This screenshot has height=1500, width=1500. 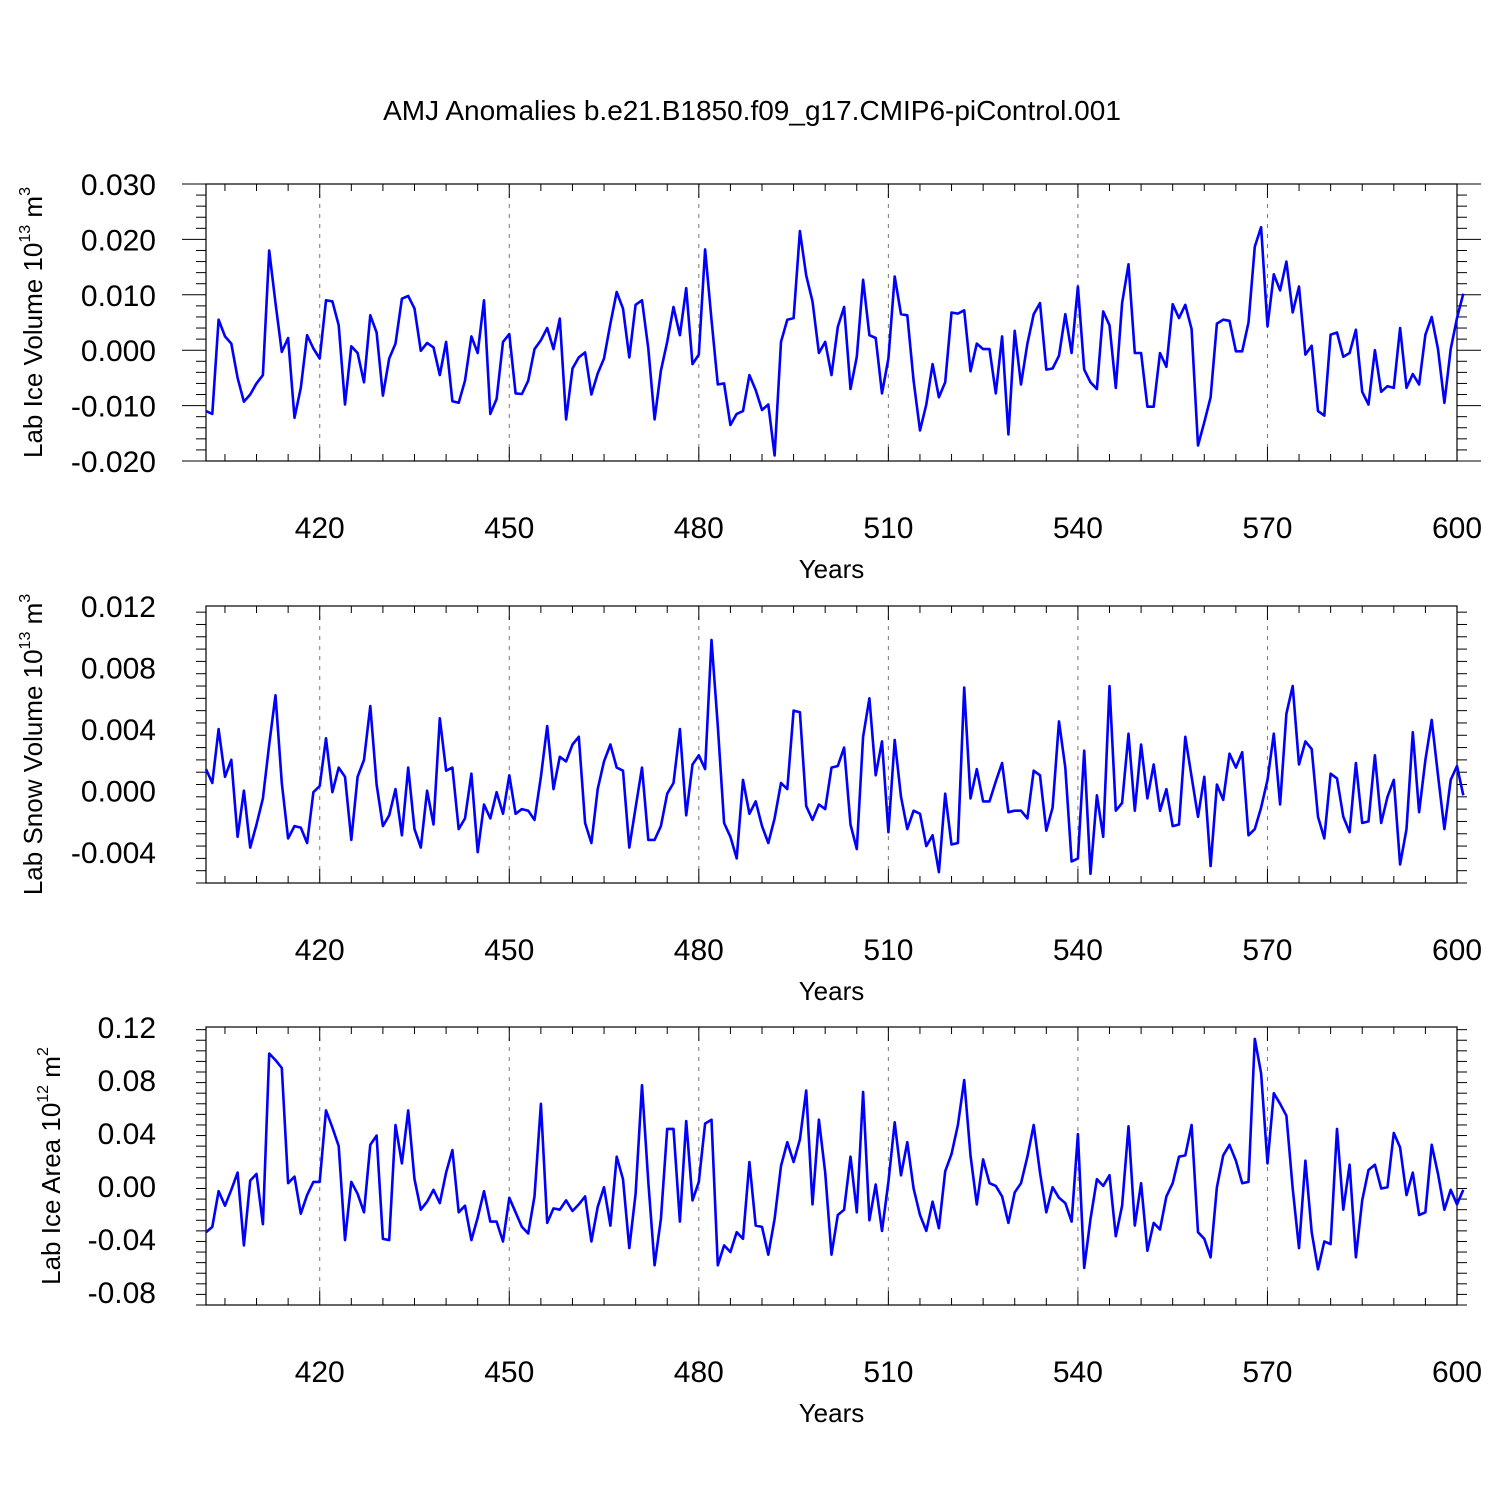 I want to click on y-tick-label: 0.004, so click(x=118, y=730).